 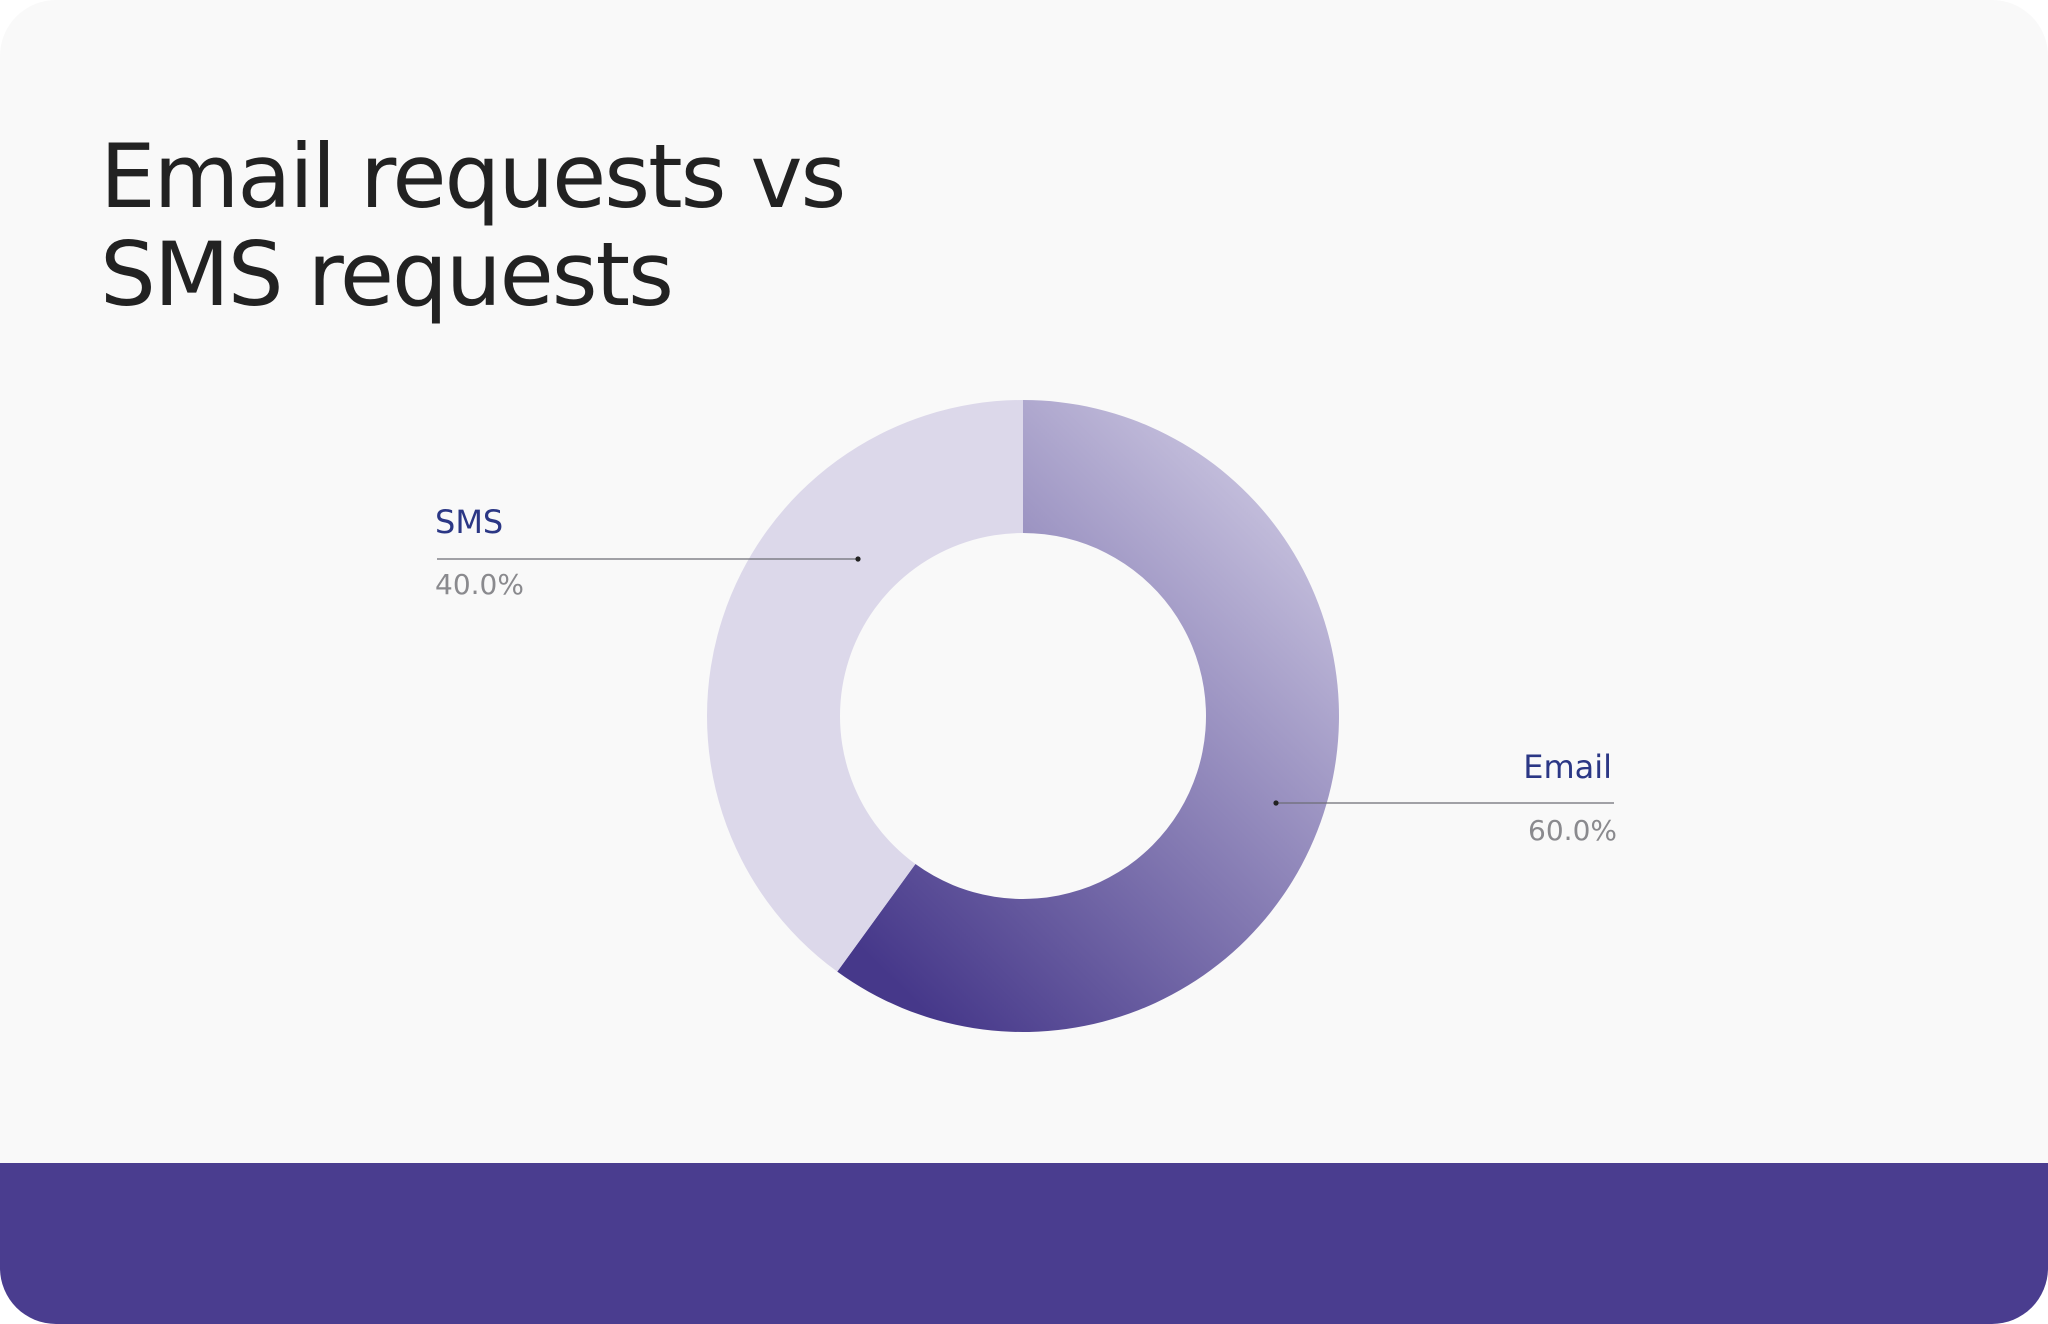 I want to click on slice-label: SMS, so click(x=469, y=522).